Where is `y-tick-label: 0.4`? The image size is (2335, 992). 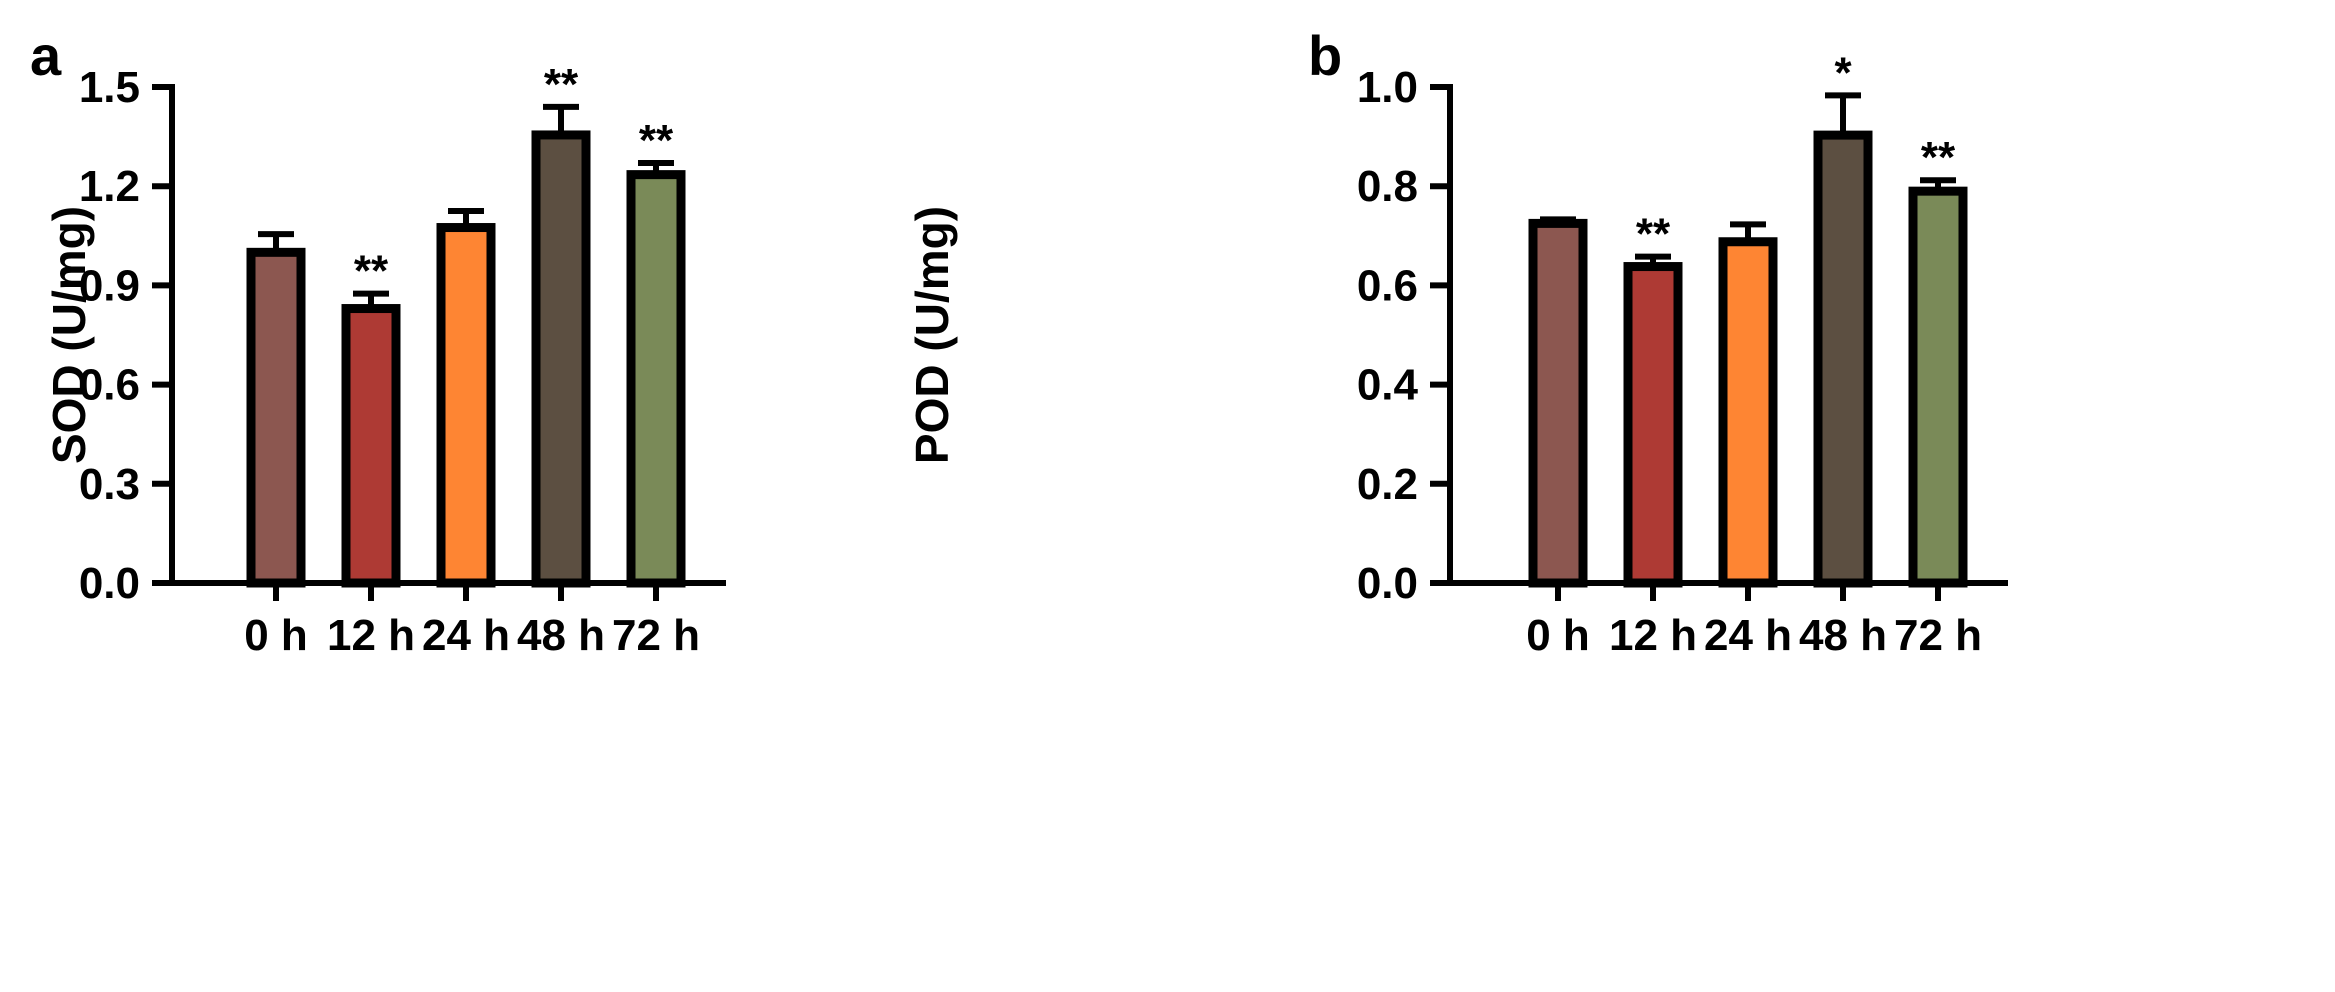
y-tick-label: 0.4 is located at coordinates (1388, 385).